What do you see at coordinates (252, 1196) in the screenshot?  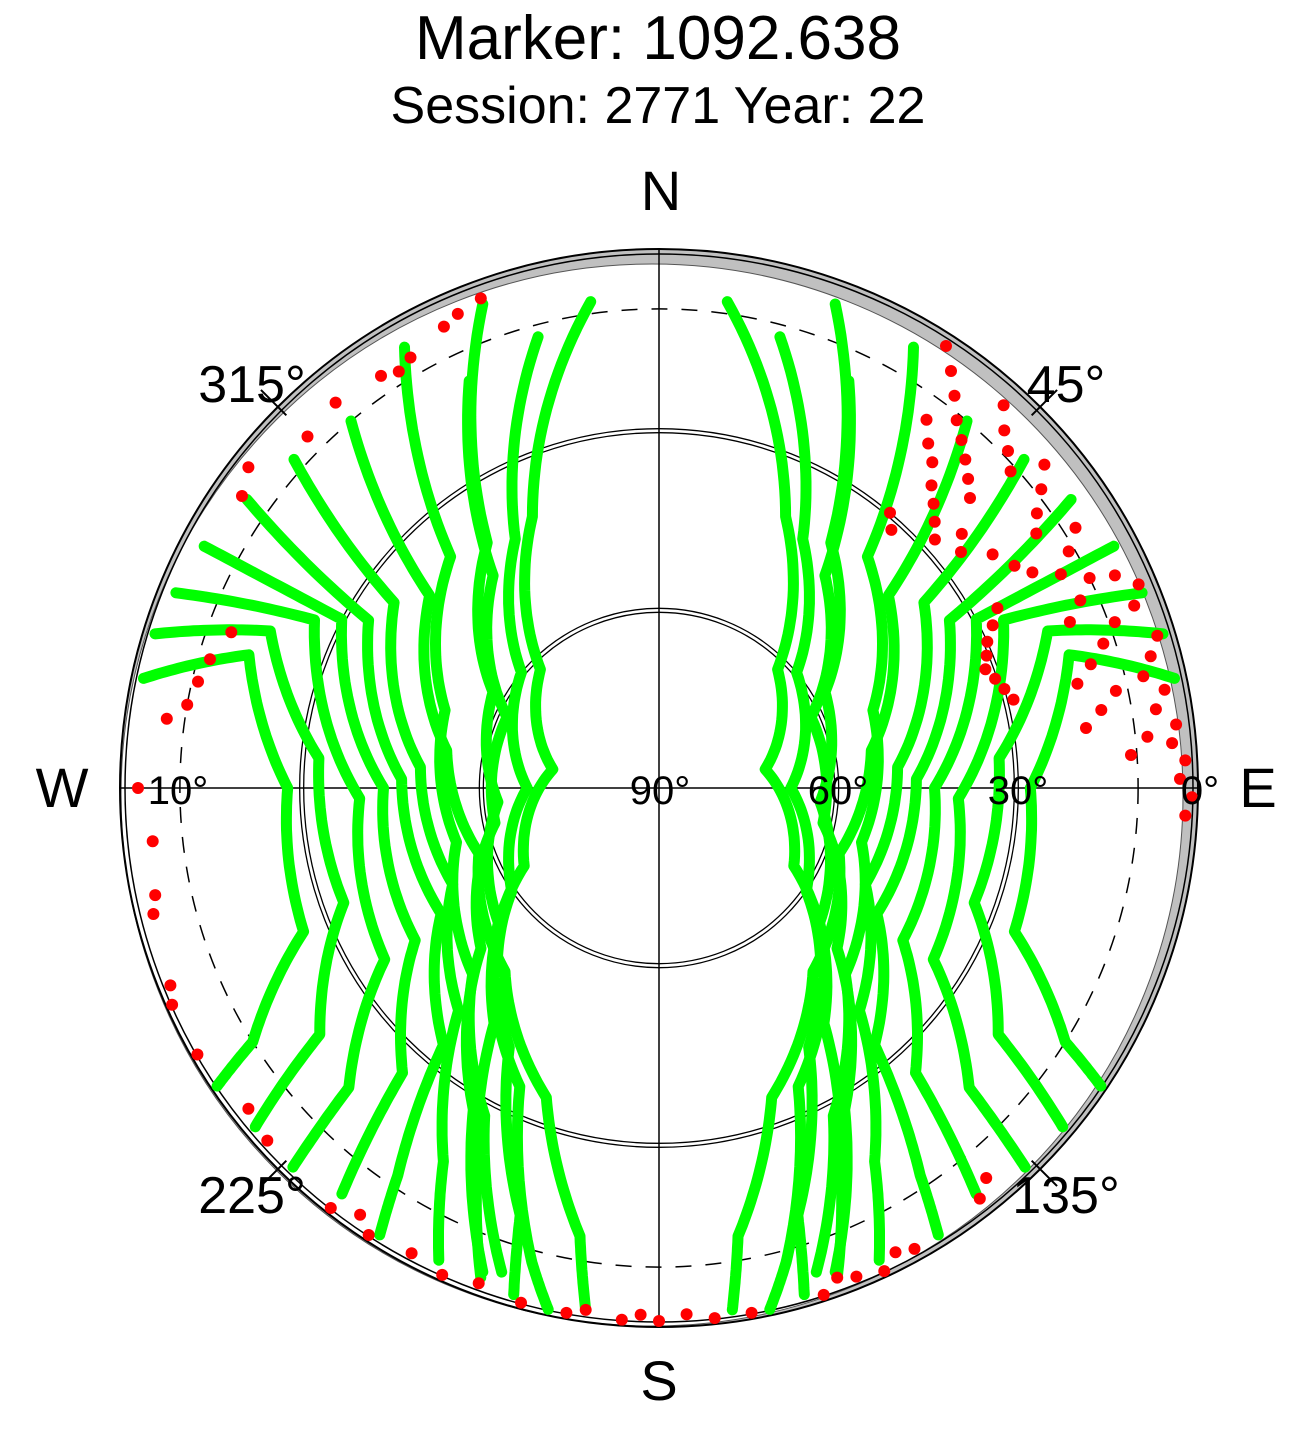 I see `azimuth-label-225: 225°` at bounding box center [252, 1196].